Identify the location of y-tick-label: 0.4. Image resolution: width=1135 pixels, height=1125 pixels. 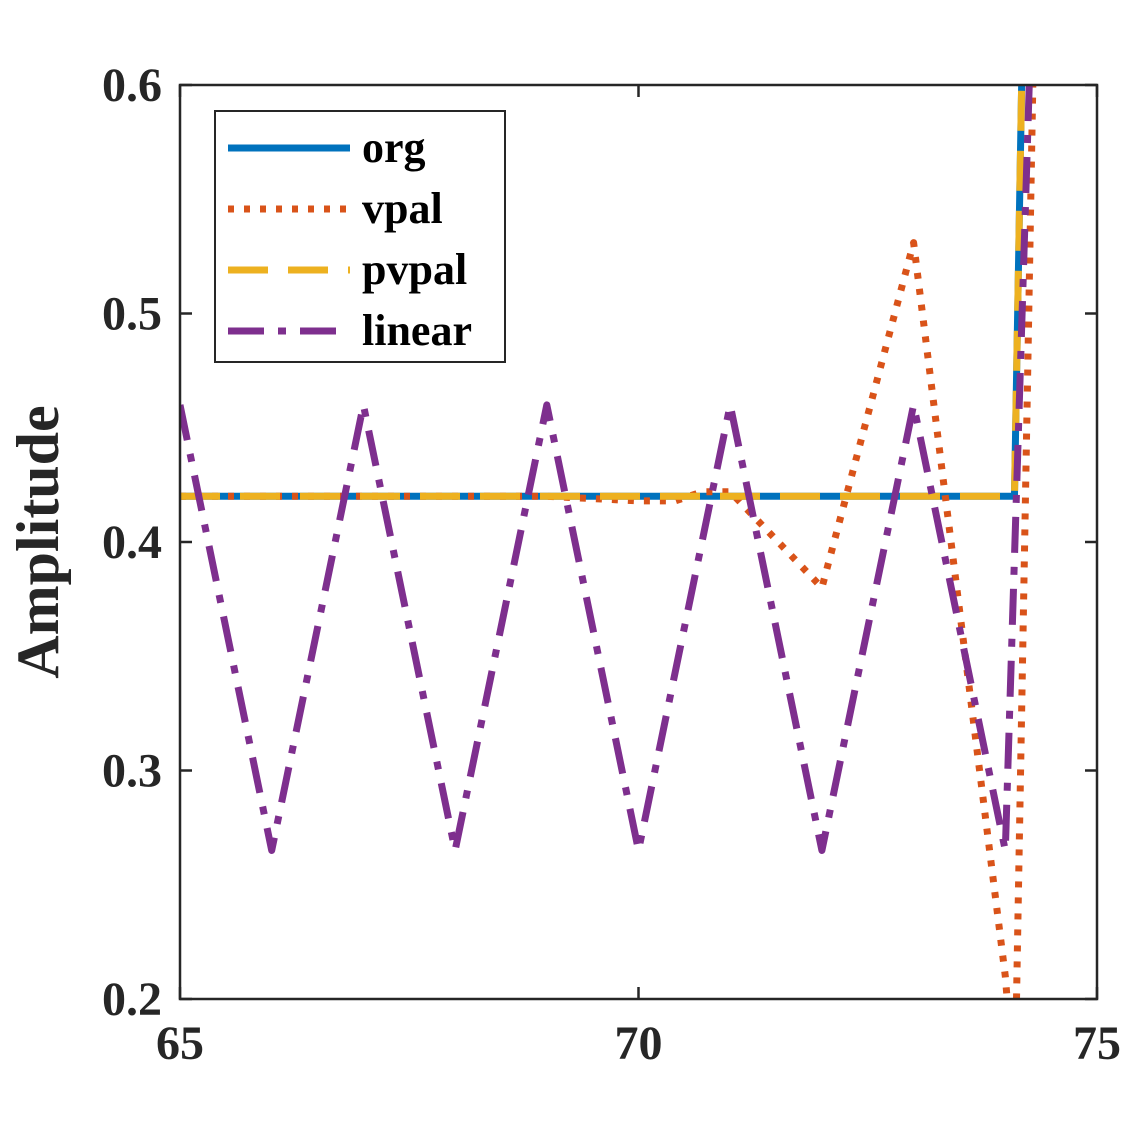
(132, 542).